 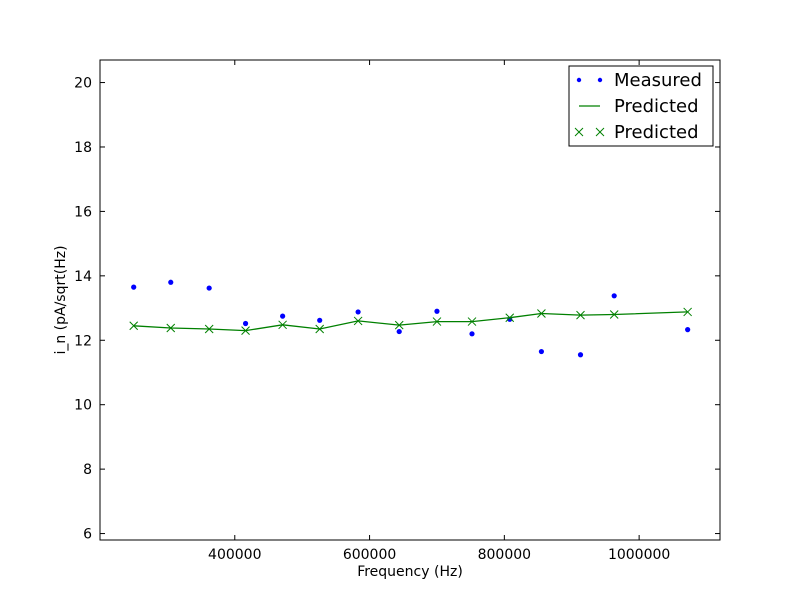 I want to click on legend-entry: Measured, so click(x=639, y=80).